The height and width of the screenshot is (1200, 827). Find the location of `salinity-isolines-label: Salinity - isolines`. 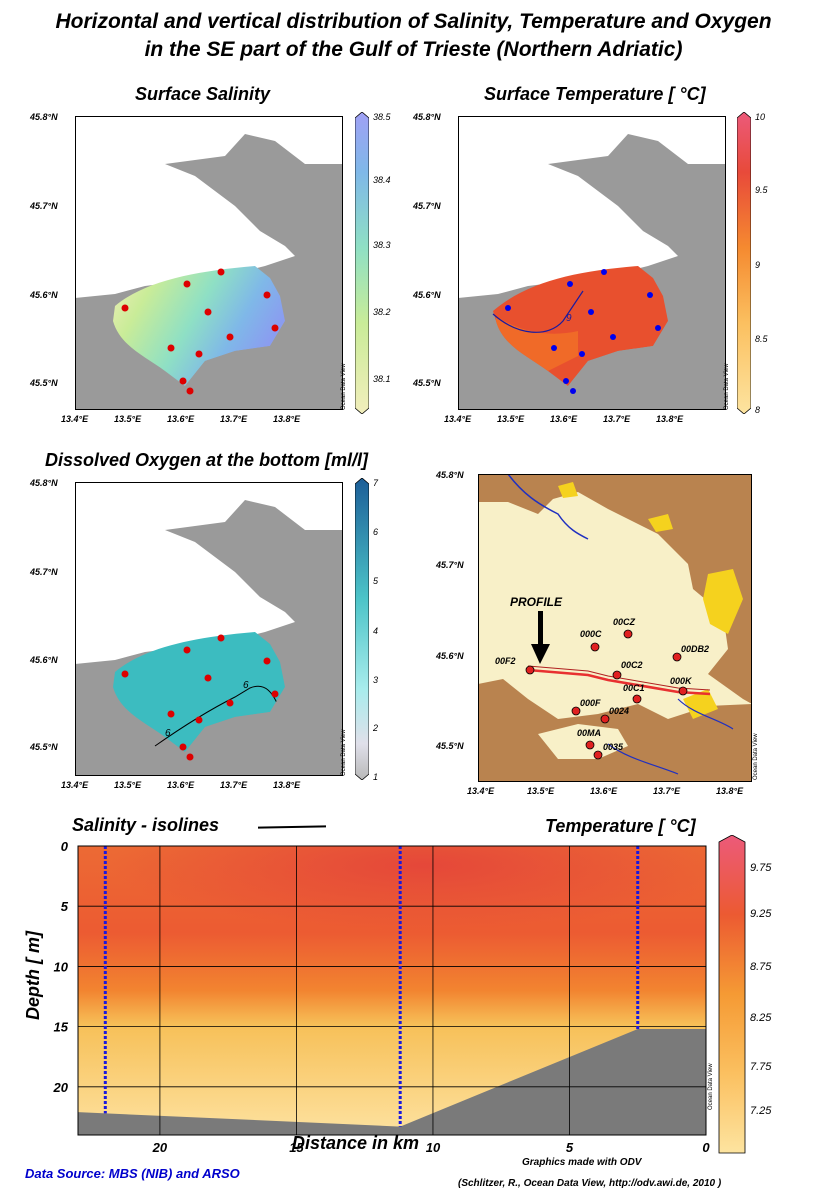

salinity-isolines-label: Salinity - isolines is located at coordinates (146, 825).